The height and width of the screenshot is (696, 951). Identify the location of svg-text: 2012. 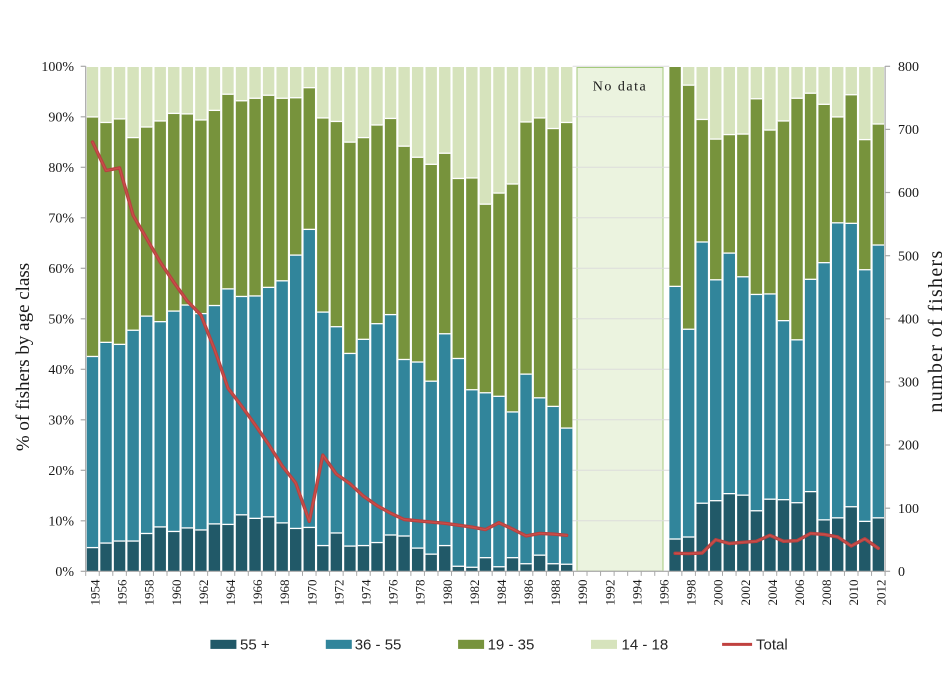
(880, 593).